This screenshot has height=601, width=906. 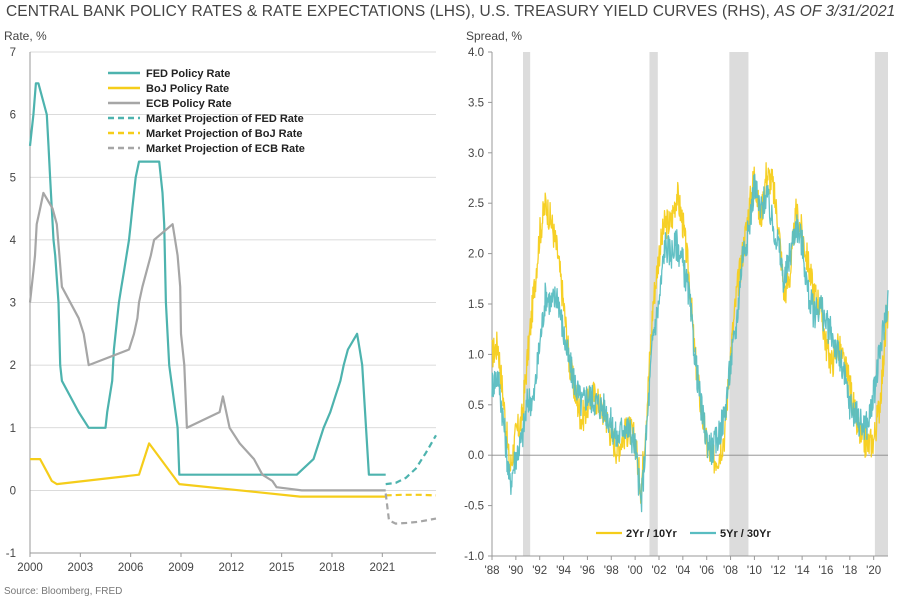 What do you see at coordinates (13, 241) in the screenshot?
I see `lhs-y-tick-label: 4` at bounding box center [13, 241].